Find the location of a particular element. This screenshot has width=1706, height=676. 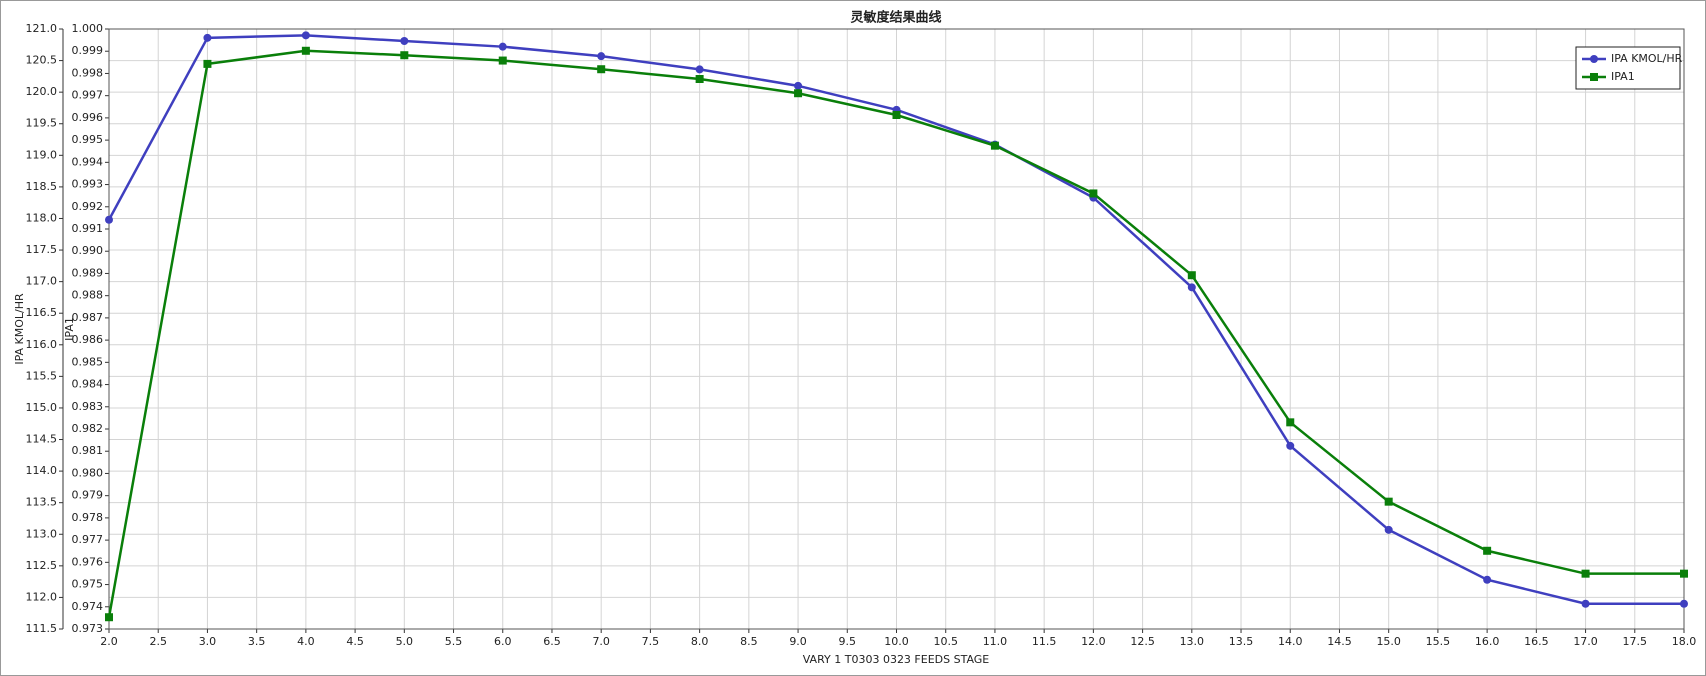

y-tick-label: 119.5 is located at coordinates (42, 123).